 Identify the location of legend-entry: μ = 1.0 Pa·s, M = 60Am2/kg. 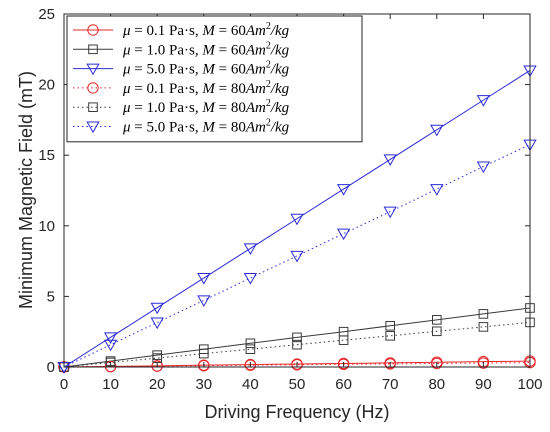
(181, 49).